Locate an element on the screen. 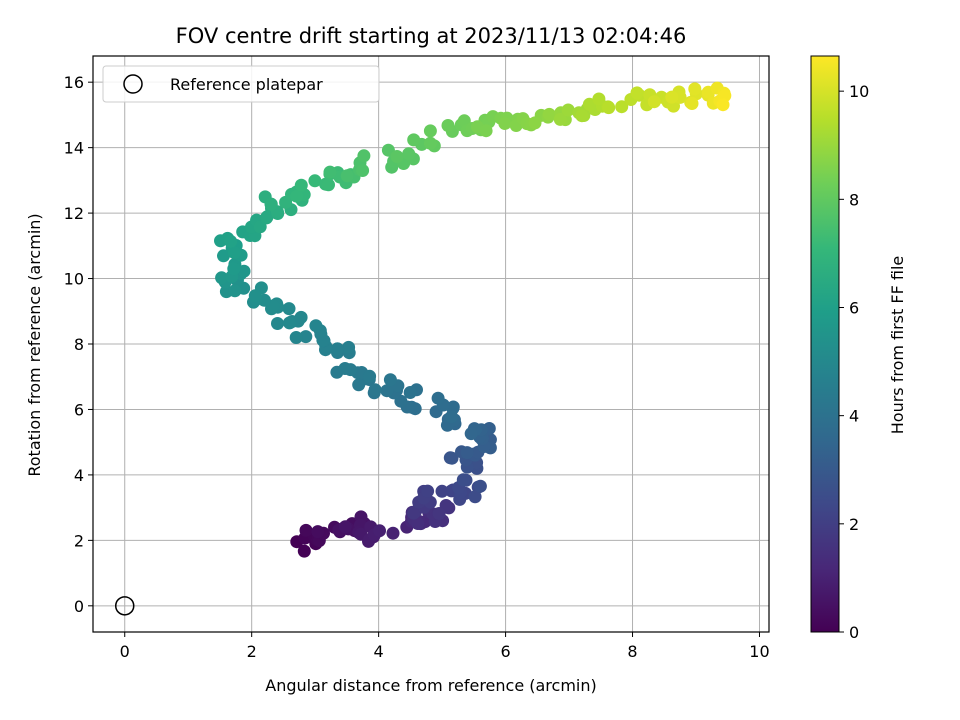  colorbar-tick-label: 2 is located at coordinates (854, 524).